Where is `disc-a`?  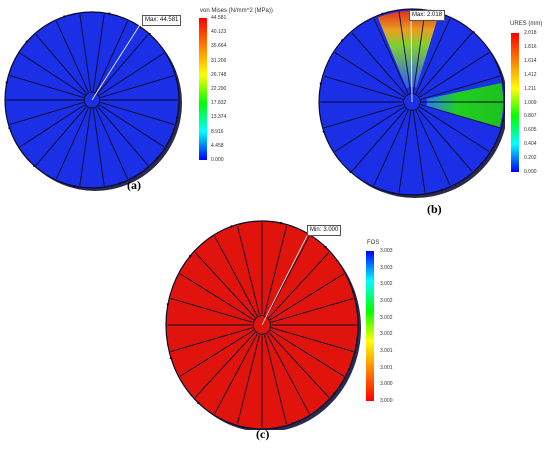 disc-a is located at coordinates (93, 101).